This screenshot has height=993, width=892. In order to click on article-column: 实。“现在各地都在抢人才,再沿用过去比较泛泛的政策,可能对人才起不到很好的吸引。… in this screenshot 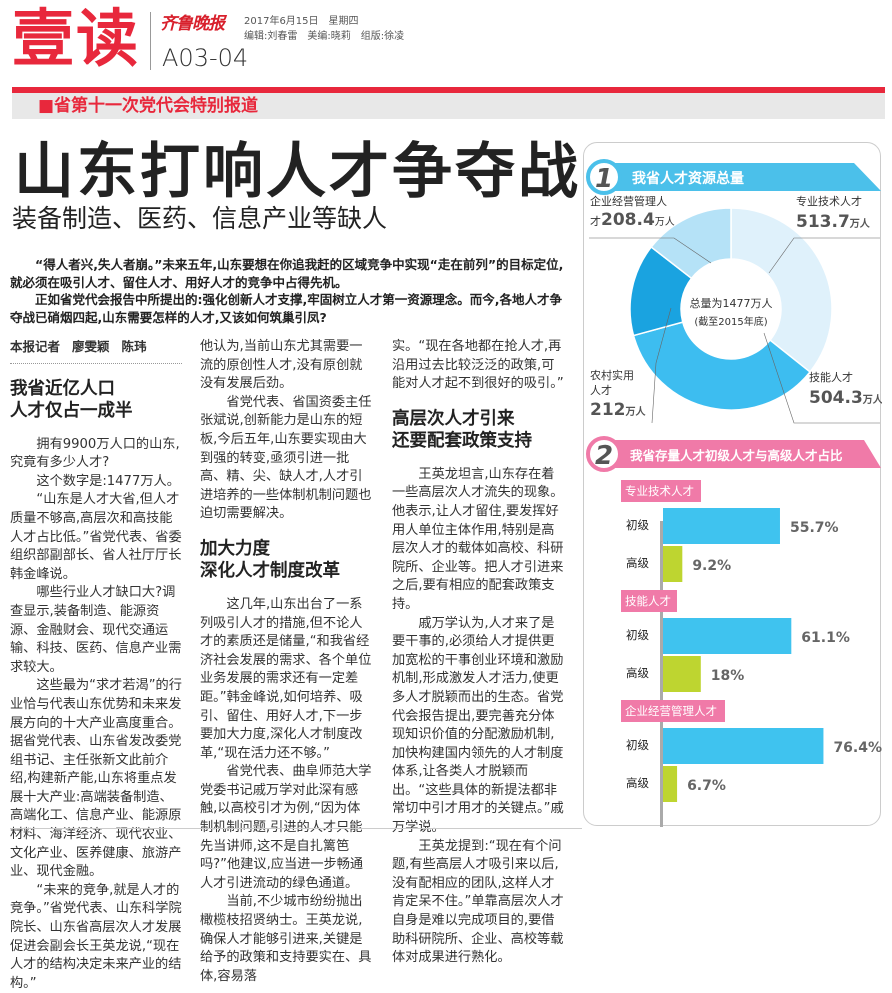, I will do `click(478, 653)`.